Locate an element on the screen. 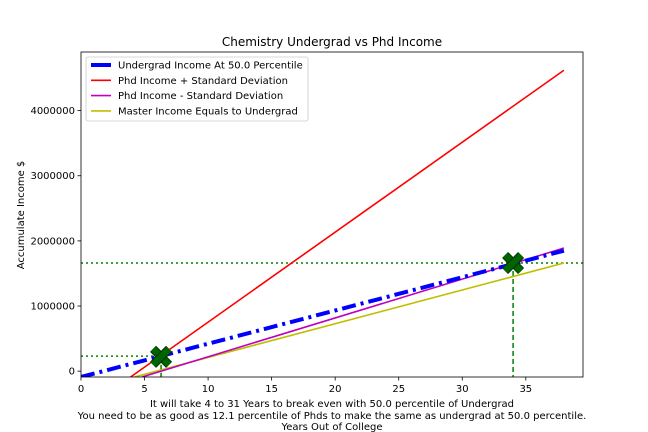 This screenshot has width=648, height=432. x-tick-label: 0 is located at coordinates (81, 389).